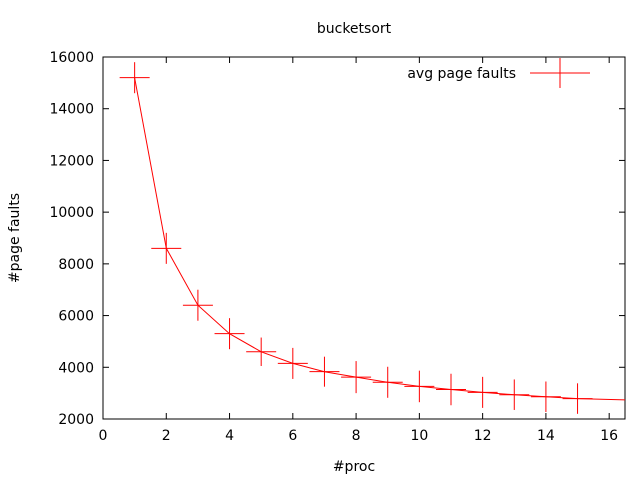 This screenshot has width=640, height=480. Describe the element at coordinates (71, 213) in the screenshot. I see `y-tick-label: 10000` at that location.